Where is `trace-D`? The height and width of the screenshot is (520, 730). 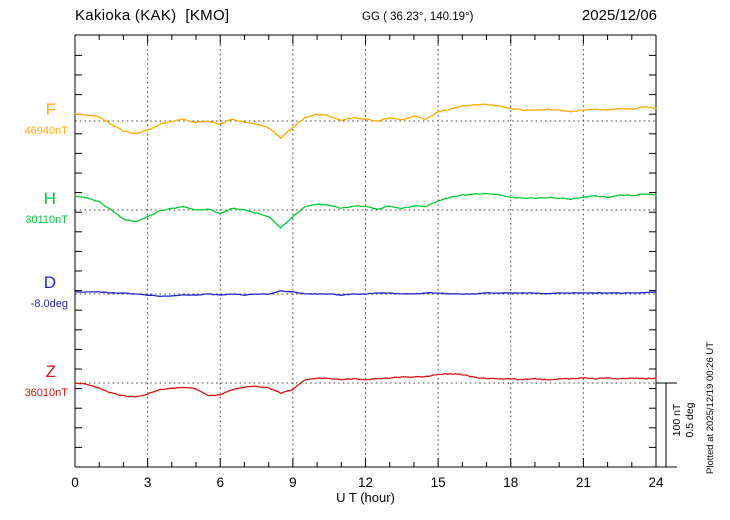
trace-D is located at coordinates (365, 293).